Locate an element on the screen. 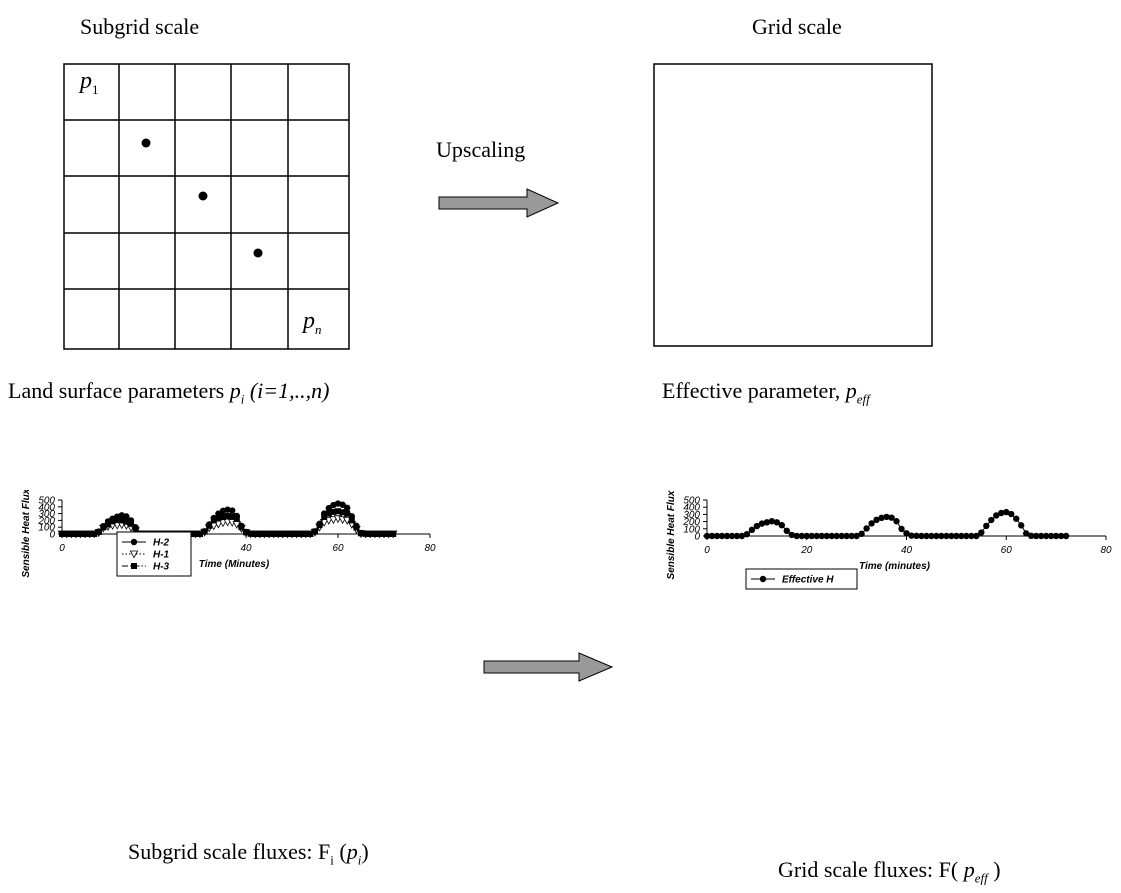 The image size is (1121, 893). subgrid-dot is located at coordinates (146, 143).